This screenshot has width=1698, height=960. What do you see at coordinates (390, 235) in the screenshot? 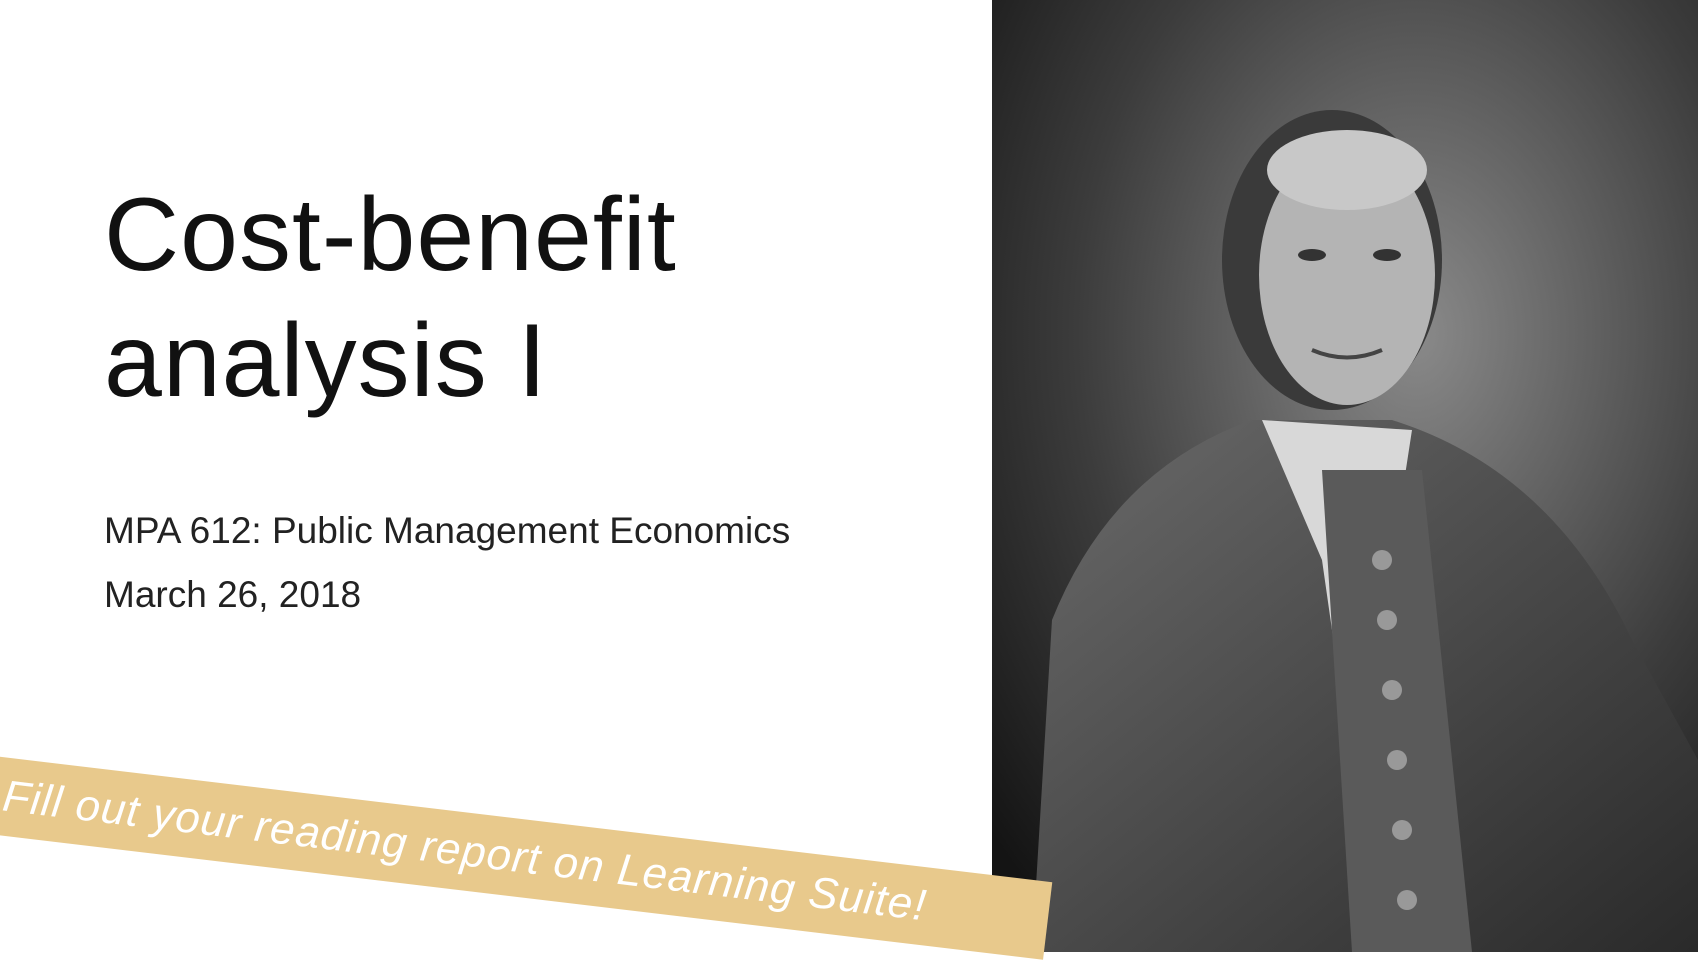
I see `title-line: Cost-benefit` at bounding box center [390, 235].